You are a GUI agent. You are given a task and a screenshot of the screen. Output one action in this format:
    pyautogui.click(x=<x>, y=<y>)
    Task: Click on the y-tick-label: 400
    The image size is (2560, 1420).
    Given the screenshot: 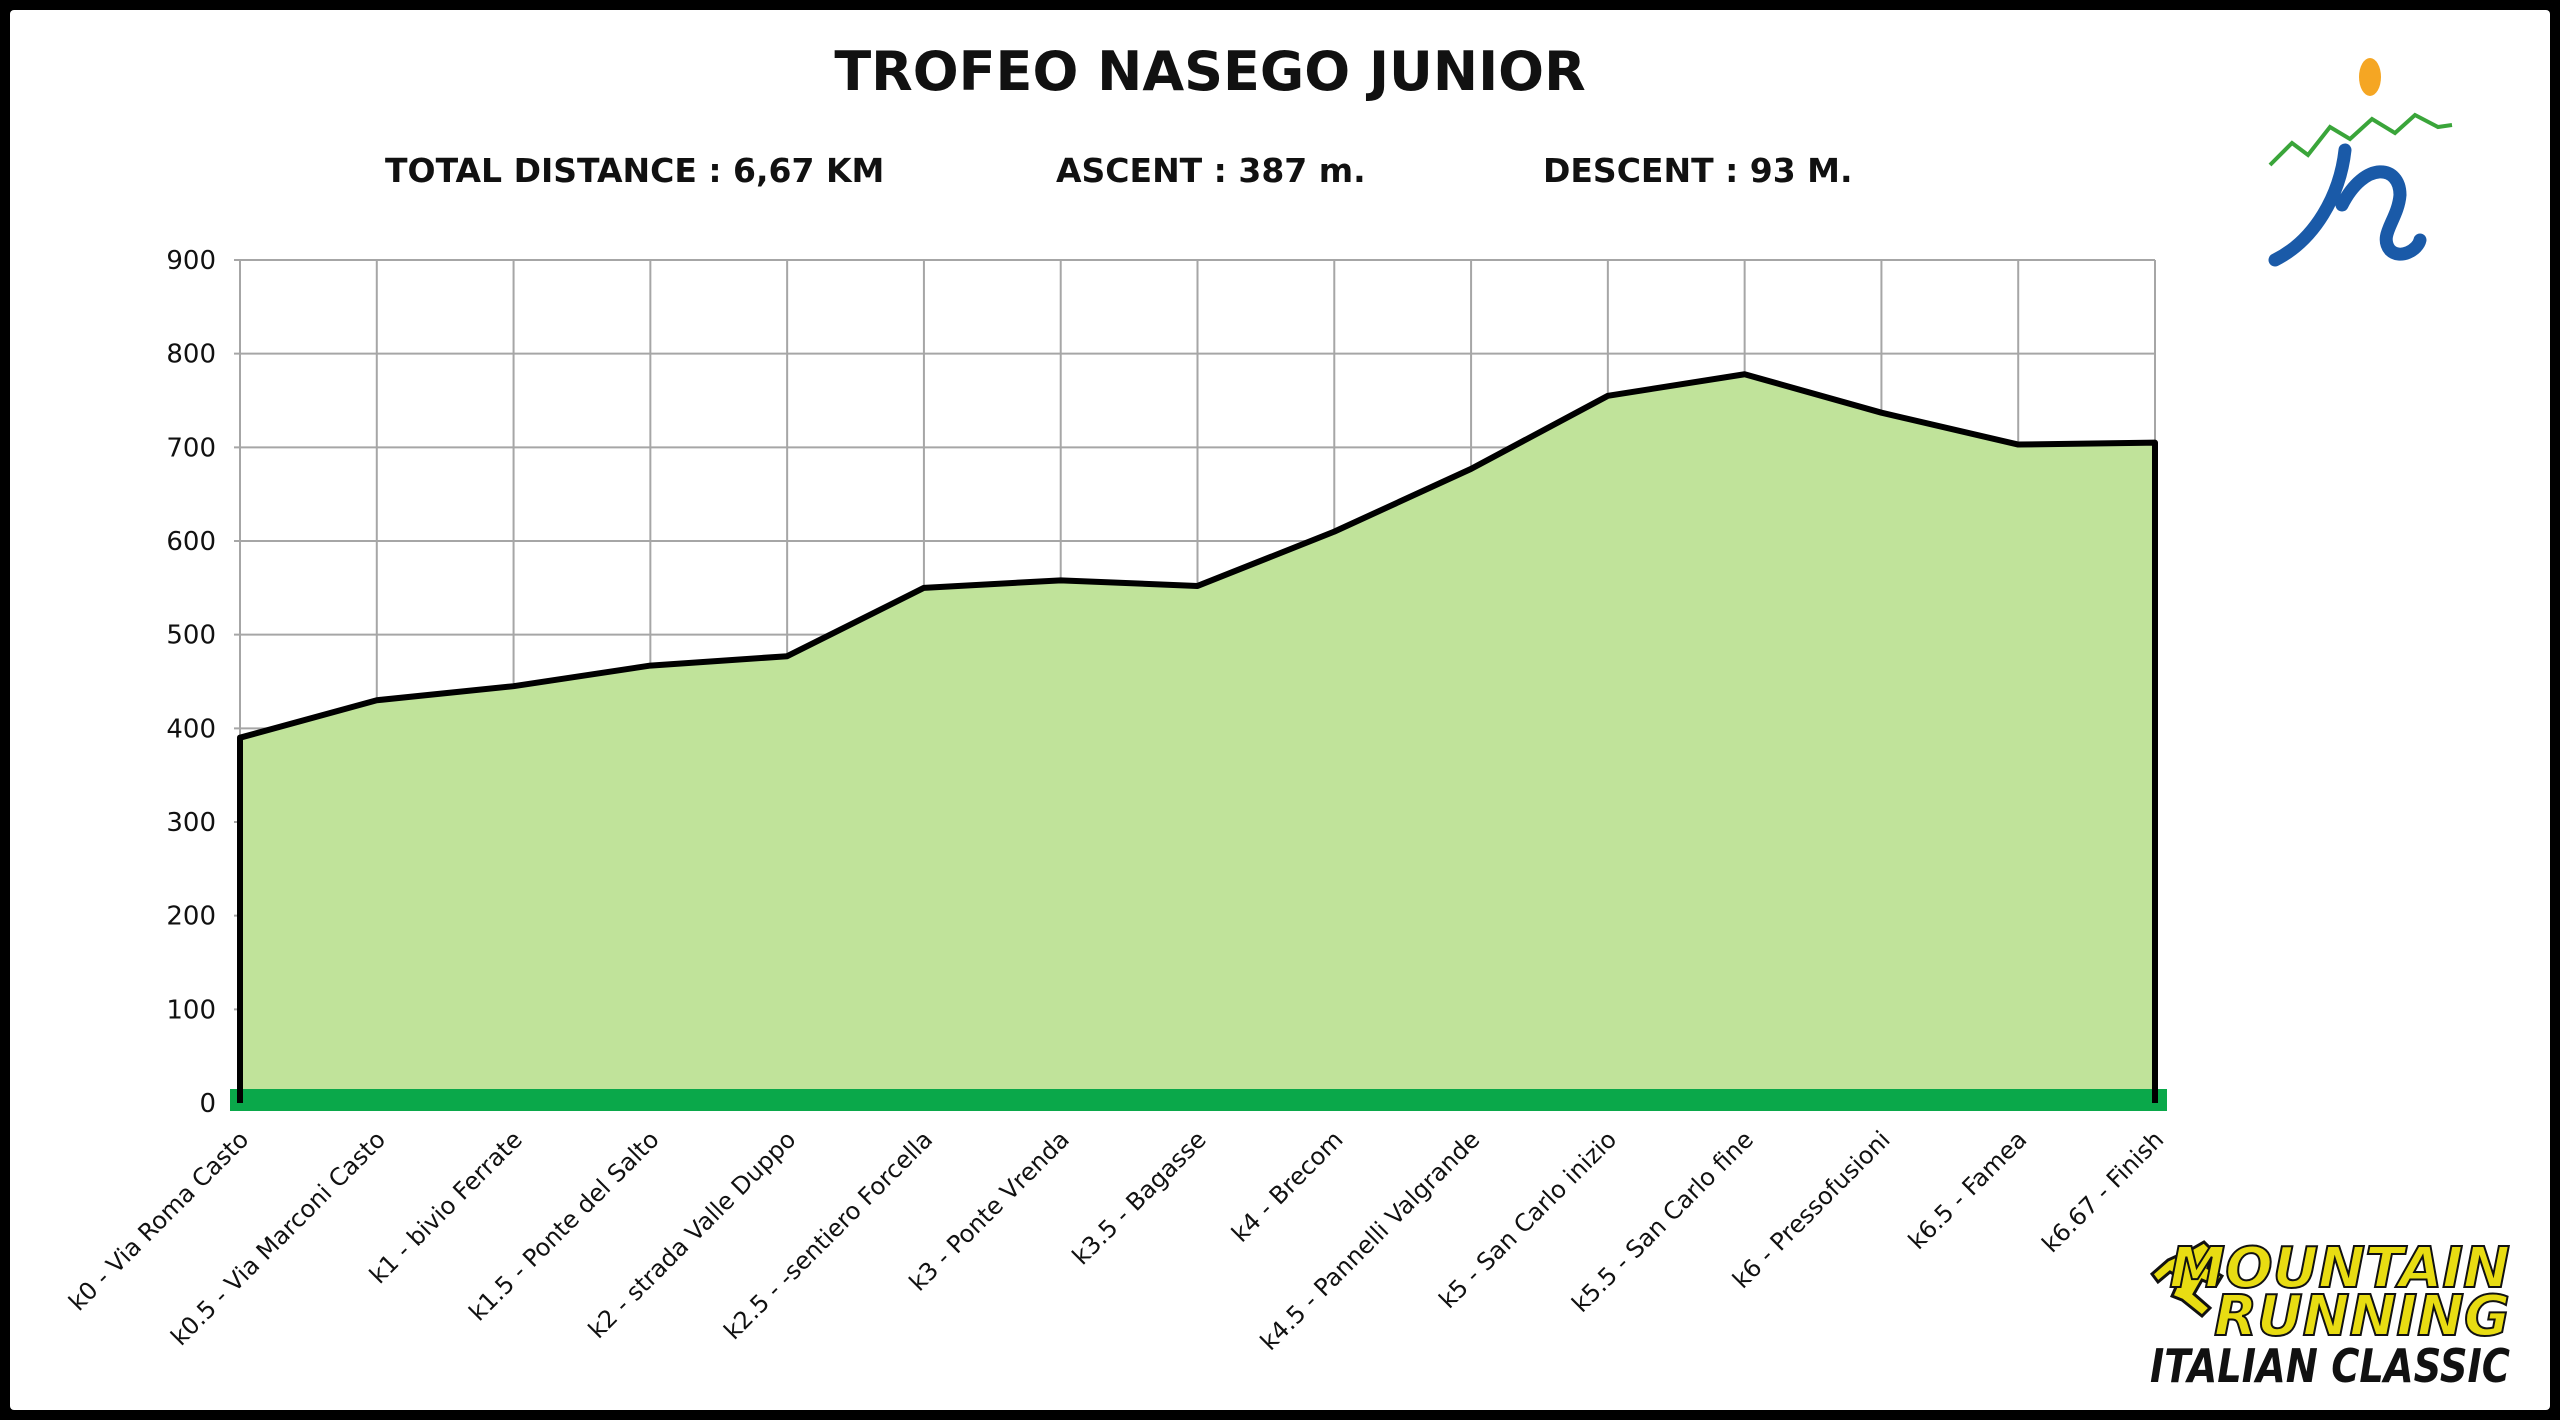 What is the action you would take?
    pyautogui.click(x=191, y=729)
    